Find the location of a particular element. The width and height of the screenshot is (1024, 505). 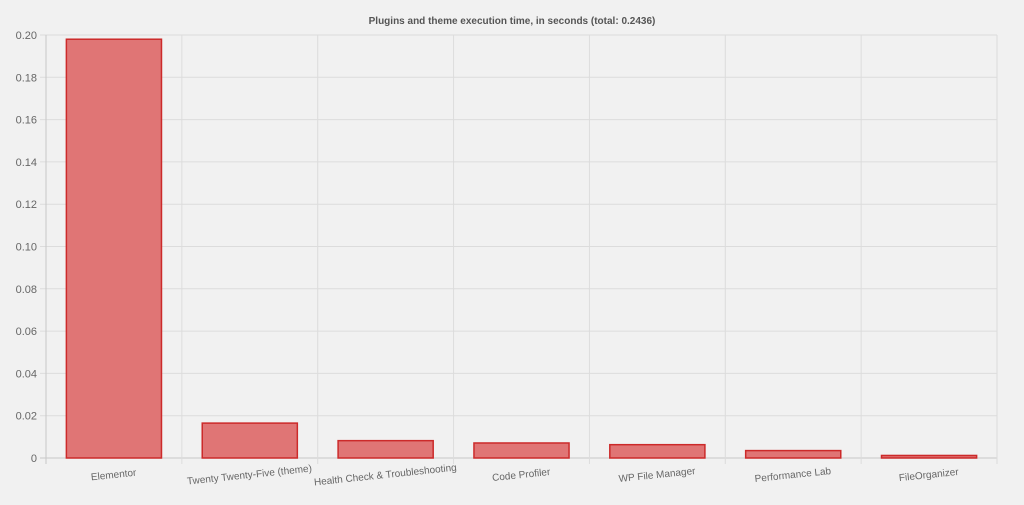

y-tick-label: 0.20 is located at coordinates (26, 36).